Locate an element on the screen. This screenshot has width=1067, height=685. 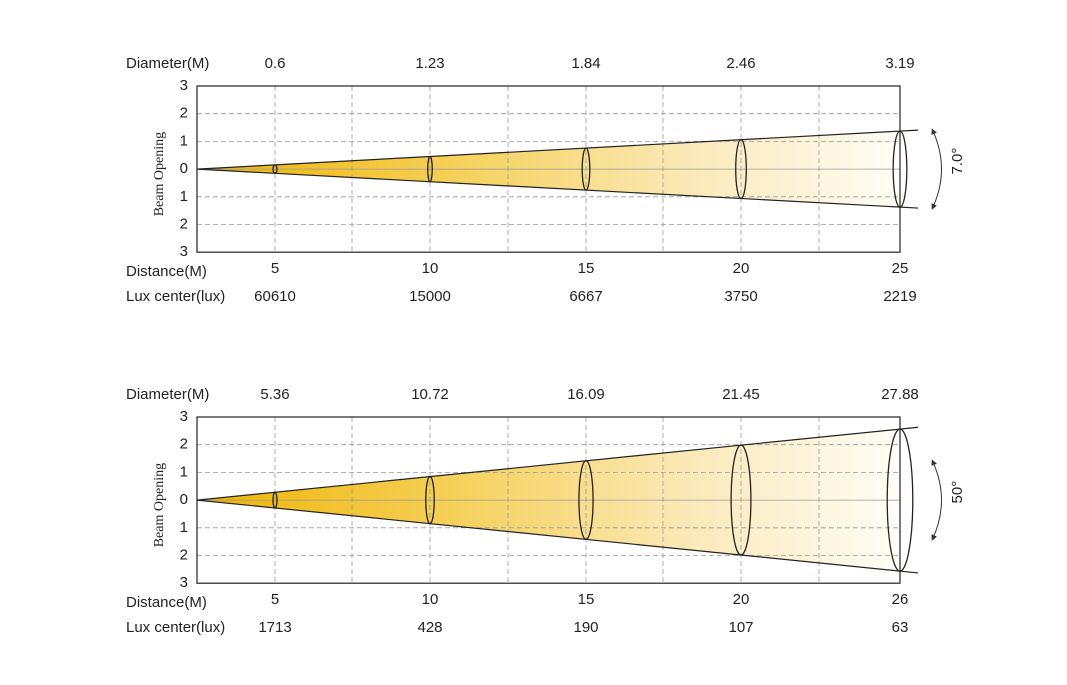
lux-value: 15000 is located at coordinates (430, 296).